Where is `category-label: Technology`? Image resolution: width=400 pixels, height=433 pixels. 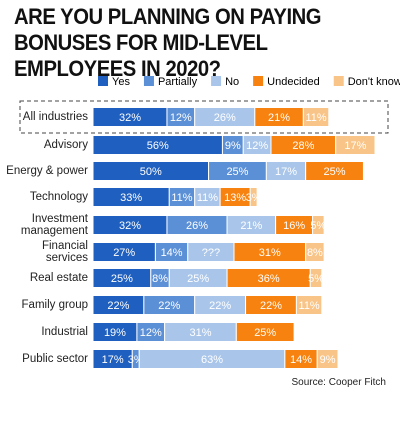
category-label: Technology is located at coordinates (58, 197).